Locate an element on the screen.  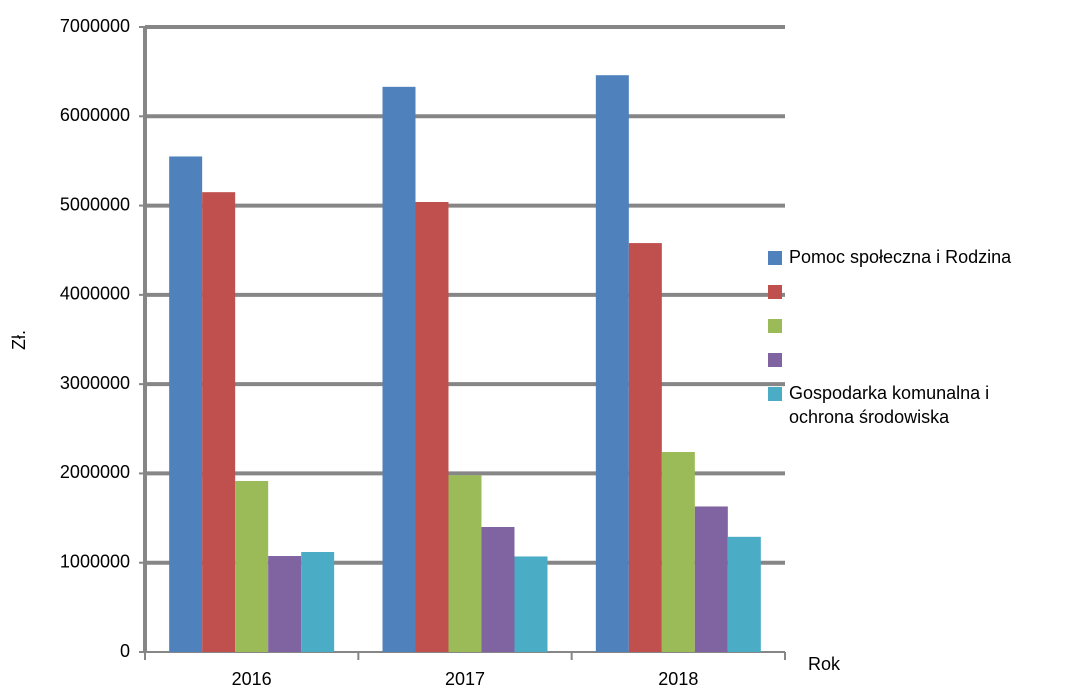
legend-label: Pomoc społeczna i Rodzina is located at coordinates (900, 257).